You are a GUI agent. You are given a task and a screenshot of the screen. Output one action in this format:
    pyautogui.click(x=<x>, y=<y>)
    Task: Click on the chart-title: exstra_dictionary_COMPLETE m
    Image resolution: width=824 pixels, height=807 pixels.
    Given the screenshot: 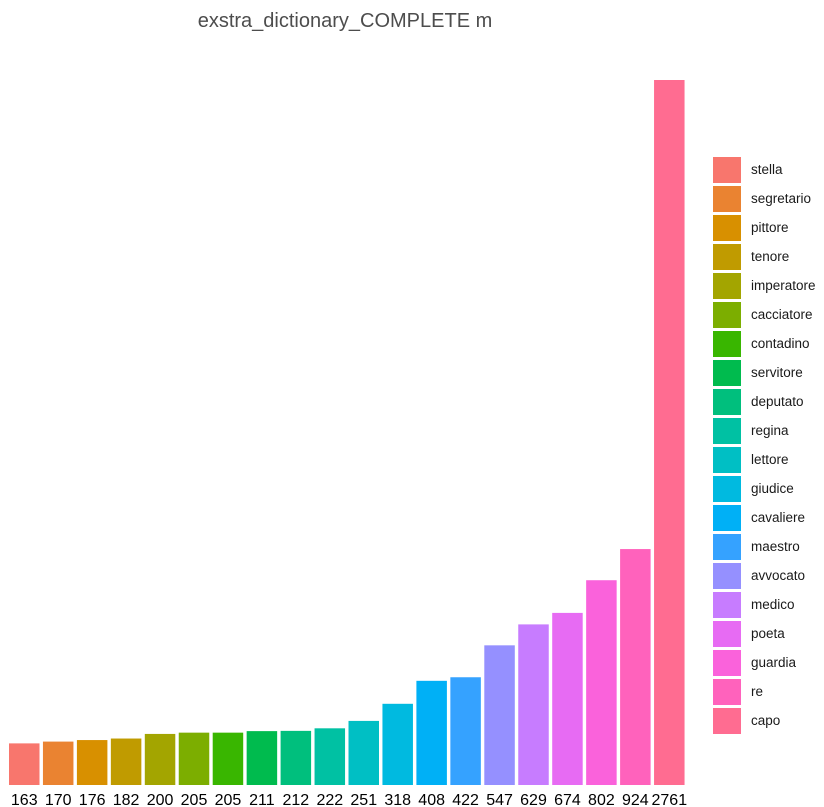 What is the action you would take?
    pyautogui.click(x=345, y=21)
    